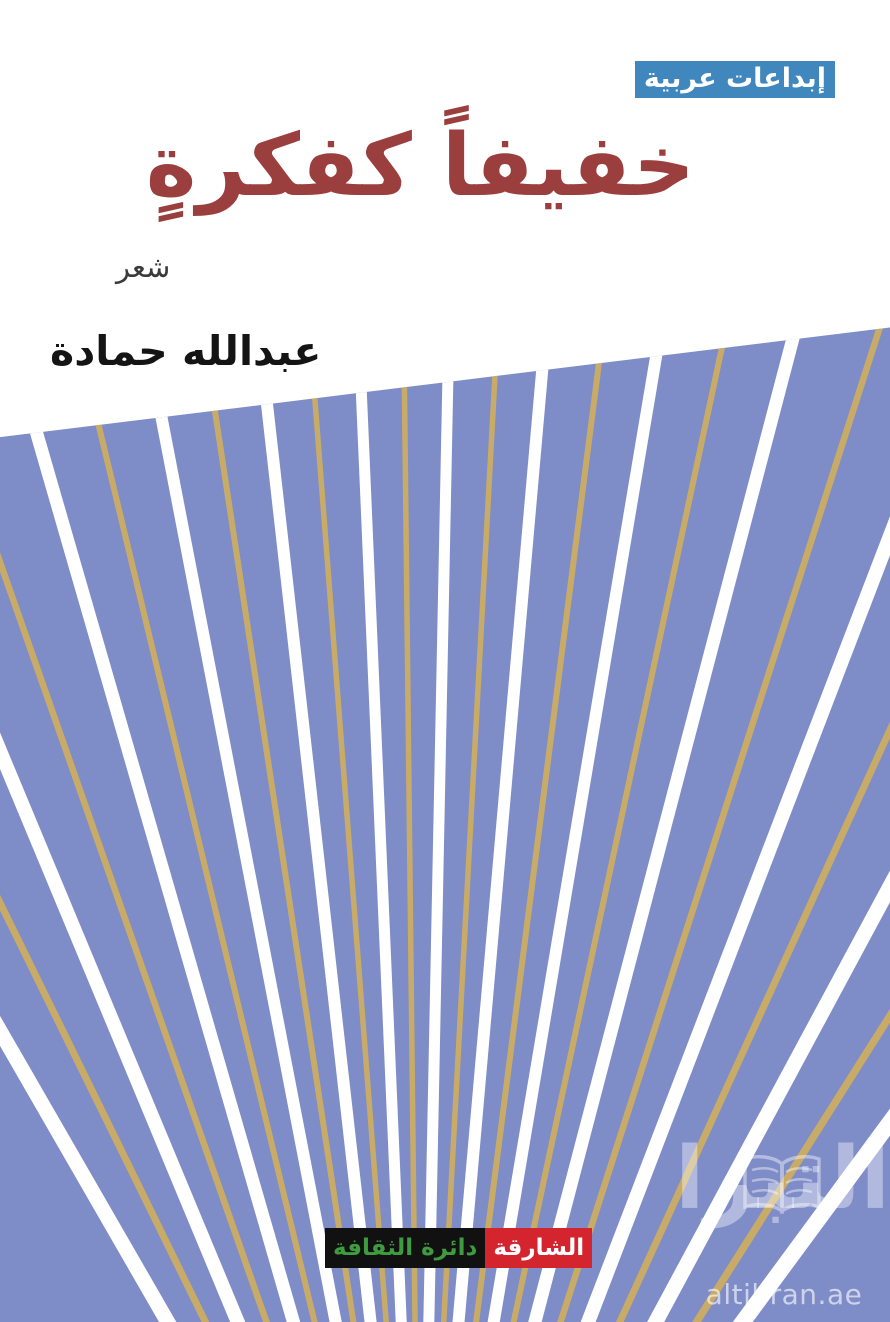 The image size is (890, 1322). I want to click on series-banner: إبداعات عربية, so click(734, 79).